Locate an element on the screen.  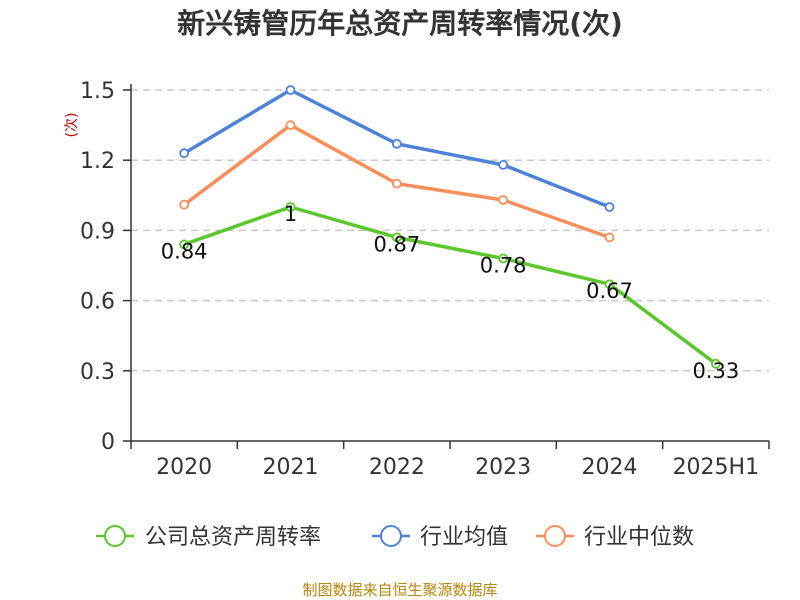
x-tick-label-2025H1: 2025H1 is located at coordinates (716, 467).